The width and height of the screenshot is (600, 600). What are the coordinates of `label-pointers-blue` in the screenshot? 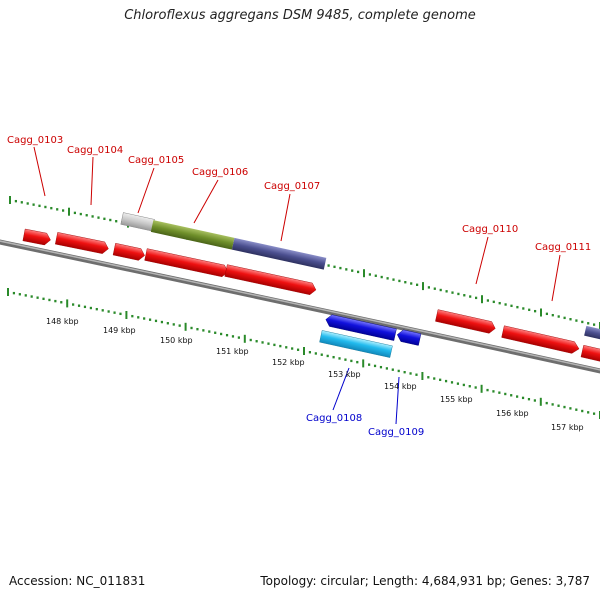 It's located at (366, 396).